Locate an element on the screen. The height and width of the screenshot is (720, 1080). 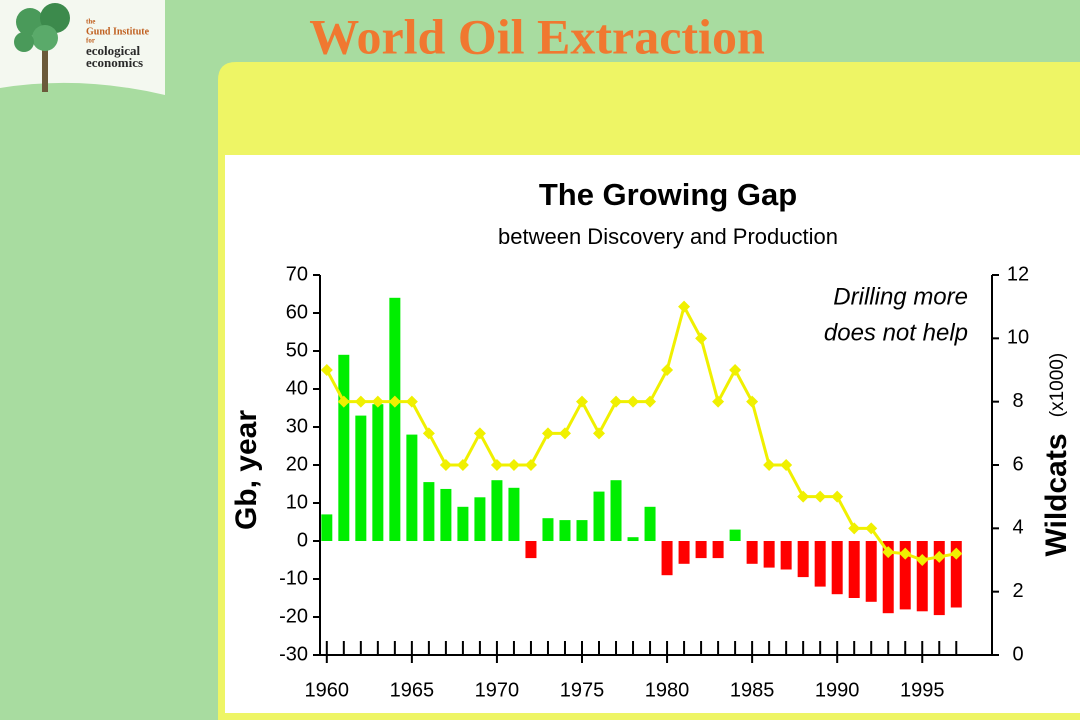
y-tick-label: 70 is located at coordinates (297, 274).